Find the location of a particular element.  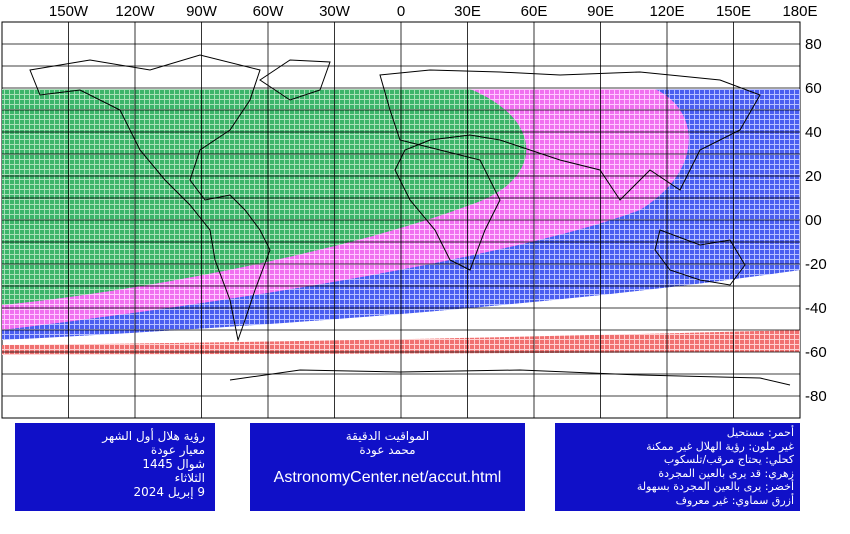

longitude-label: 180E is located at coordinates (799, 11).